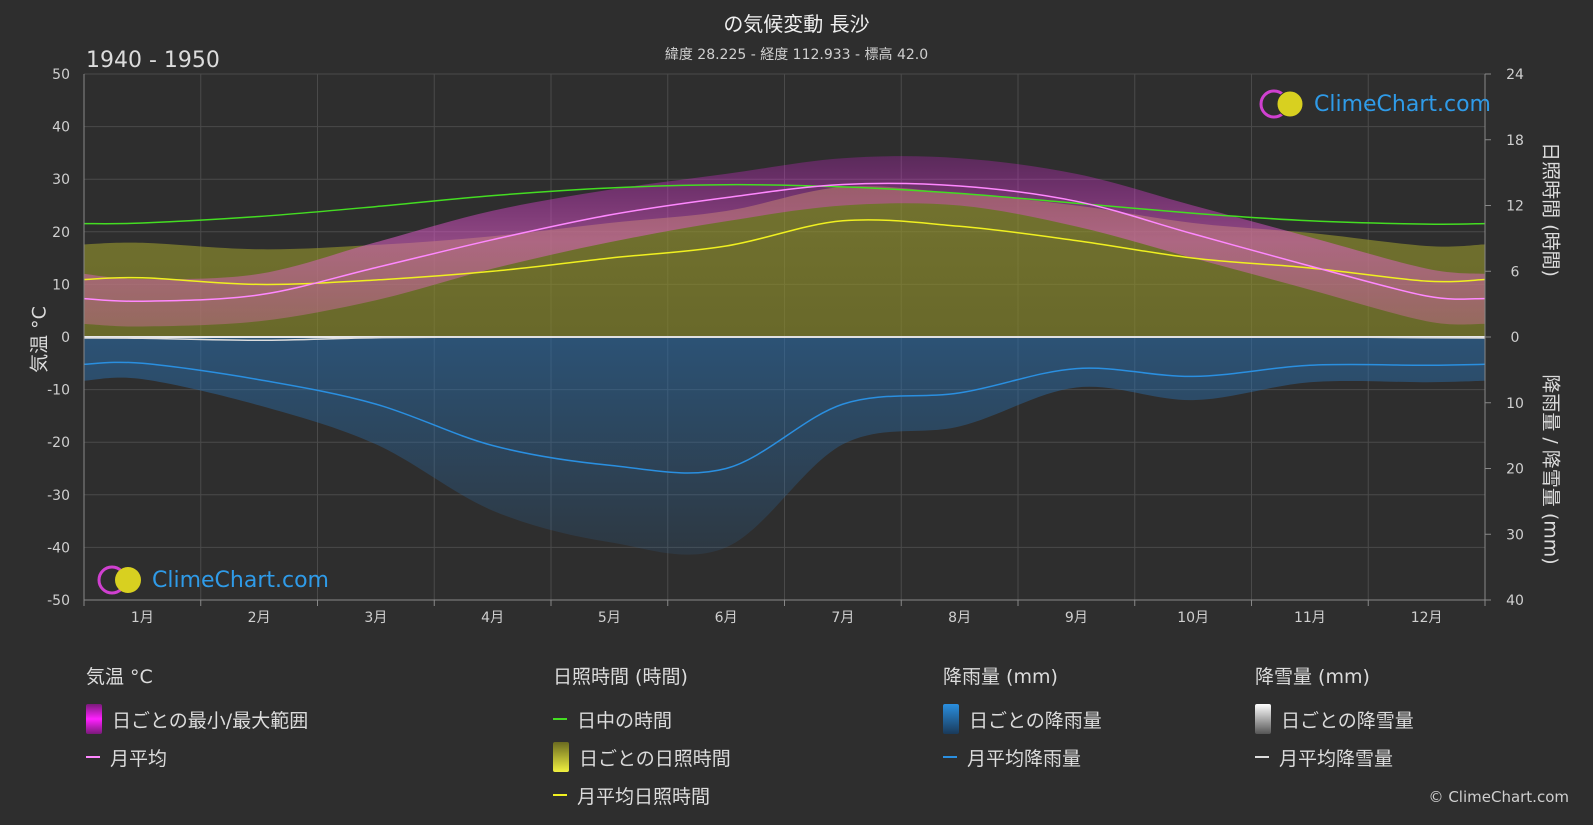 The width and height of the screenshot is (1593, 825). I want to click on legend-item: 日ごとの最小/最大範囲, so click(197, 719).